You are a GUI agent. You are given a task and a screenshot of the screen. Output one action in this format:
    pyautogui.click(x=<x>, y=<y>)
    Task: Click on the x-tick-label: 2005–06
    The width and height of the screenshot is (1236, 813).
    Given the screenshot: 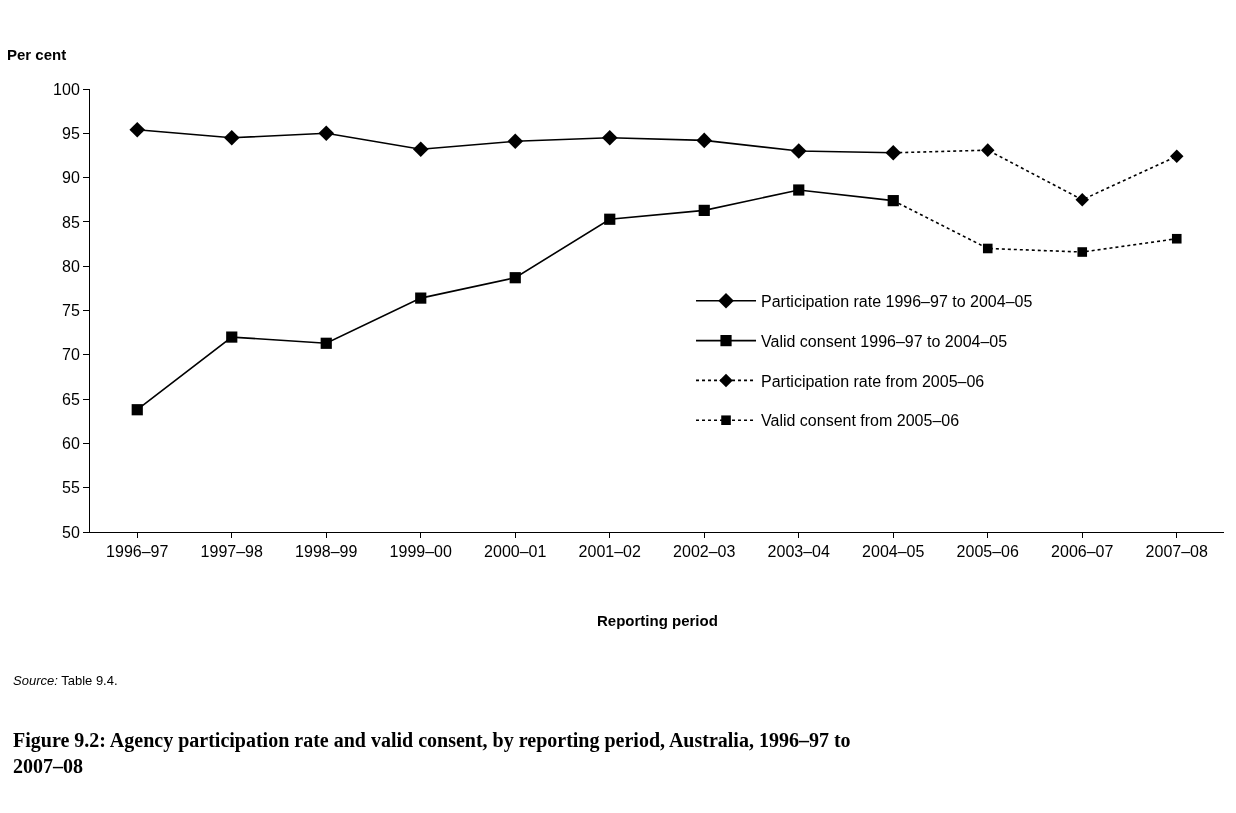 What is the action you would take?
    pyautogui.click(x=987, y=552)
    